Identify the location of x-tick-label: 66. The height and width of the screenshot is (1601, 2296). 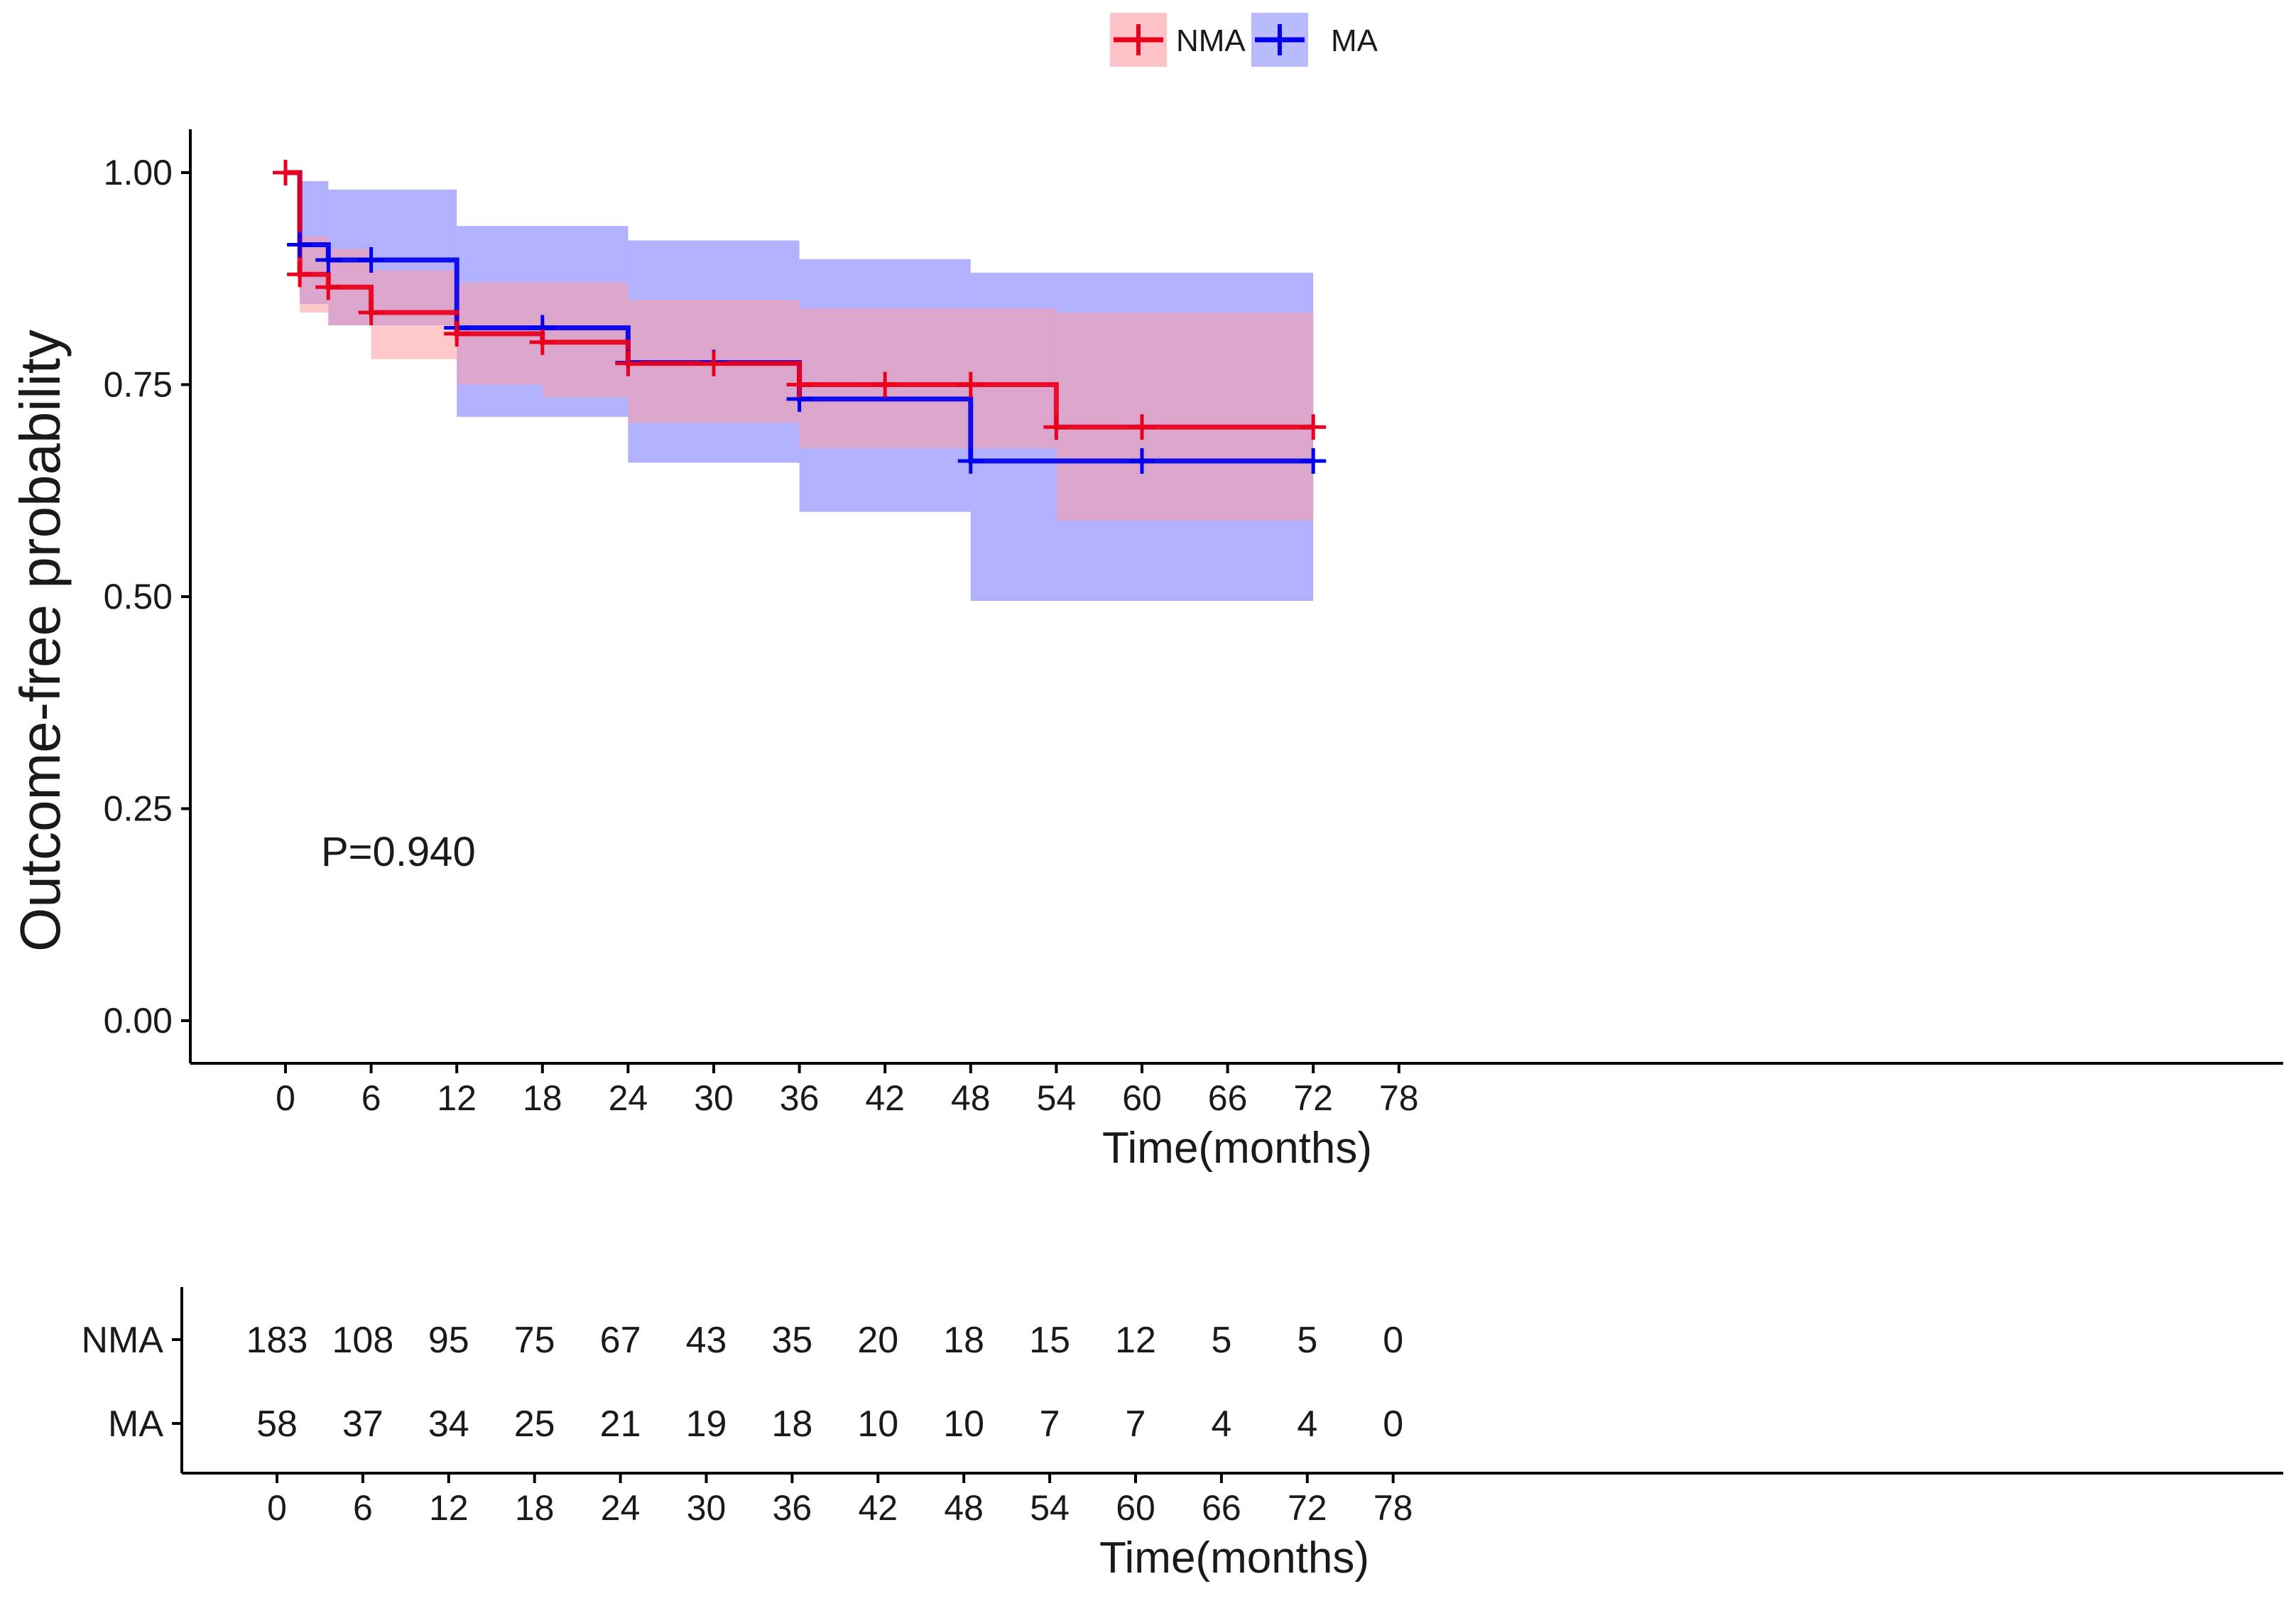
(1228, 1098).